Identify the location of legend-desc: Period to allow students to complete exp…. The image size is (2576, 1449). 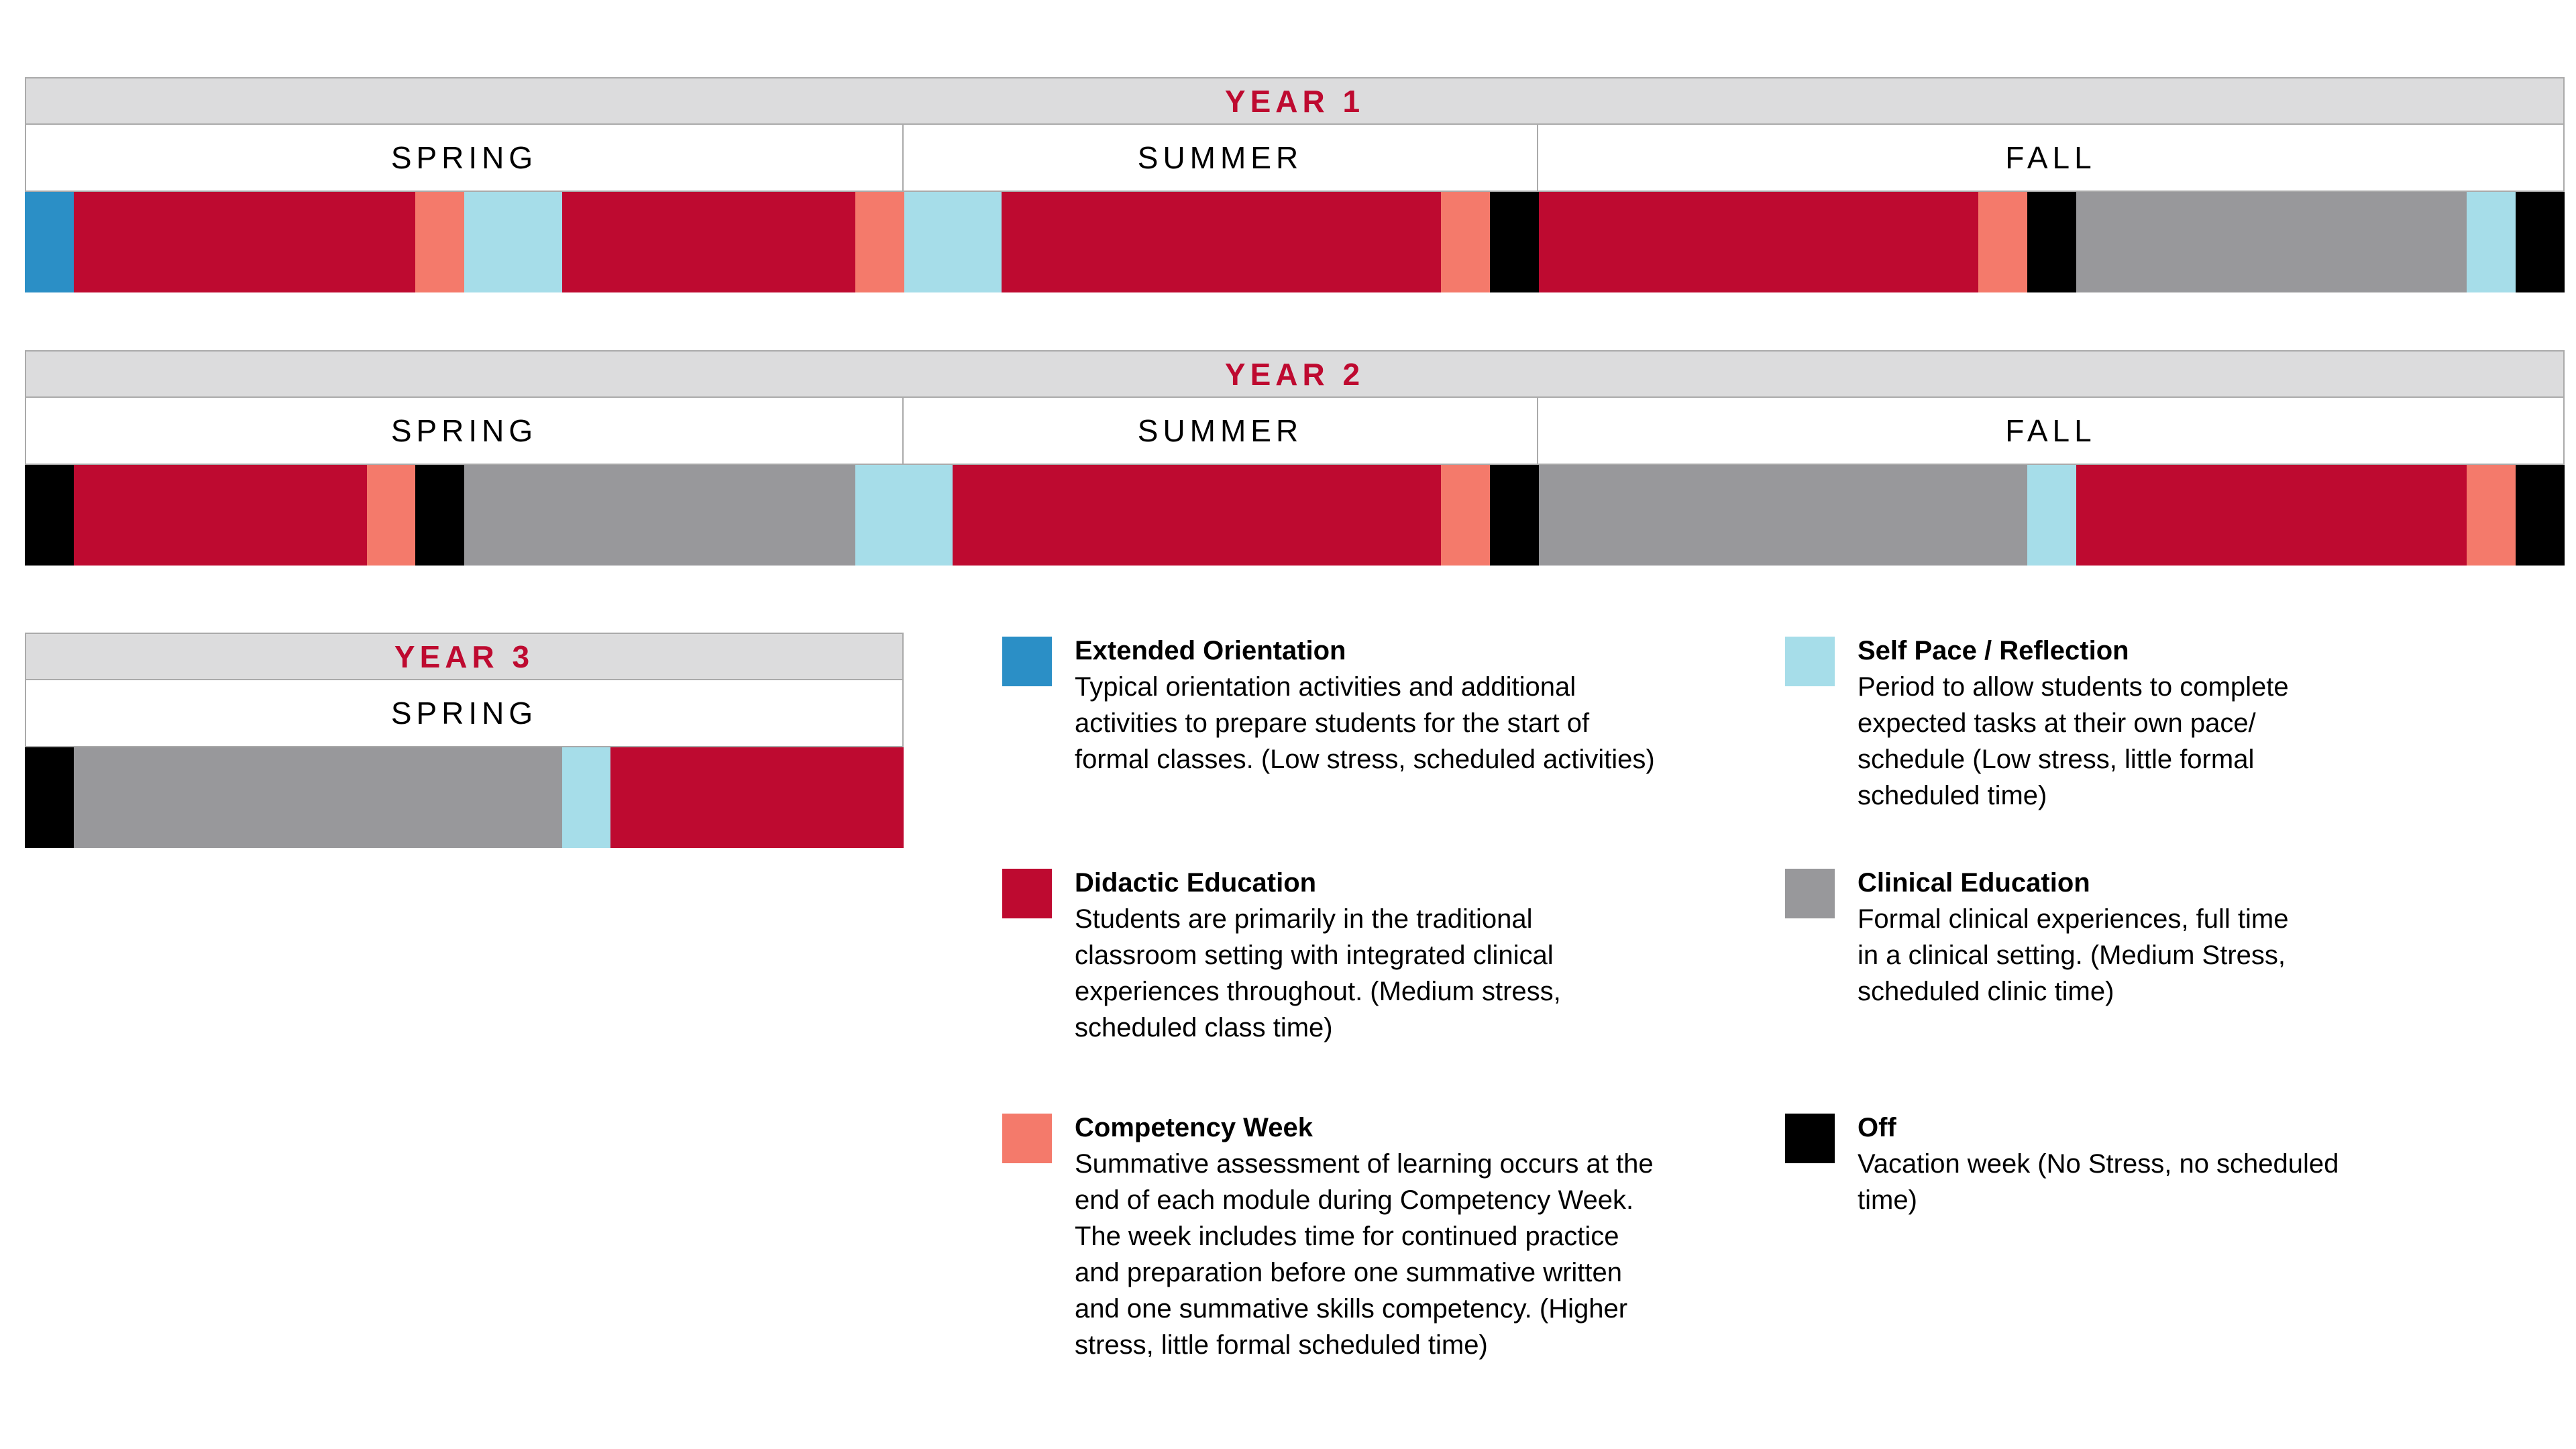
(2073, 741).